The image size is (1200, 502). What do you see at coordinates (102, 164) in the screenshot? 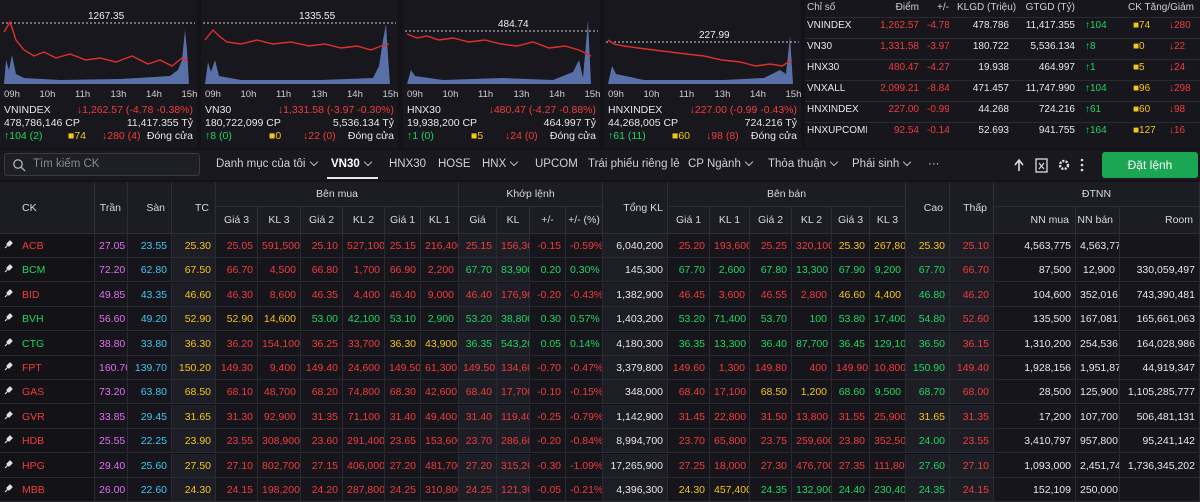
I see `search-box: Tìm kiếm CK` at bounding box center [102, 164].